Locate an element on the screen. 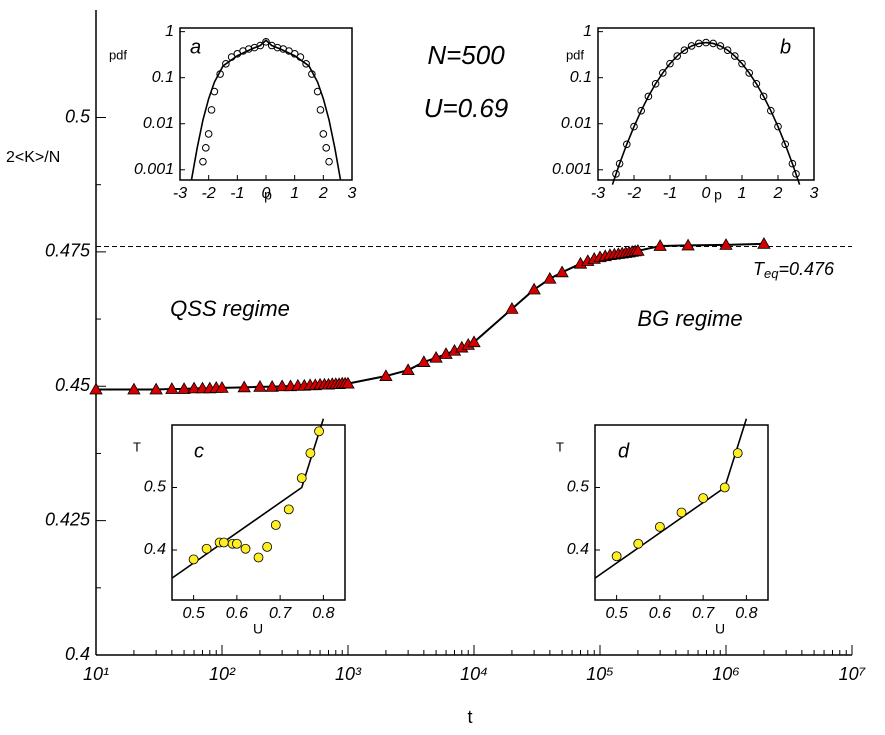 Image resolution: width=885 pixels, height=735 pixels. x-tick-label: -3 is located at coordinates (180, 193).